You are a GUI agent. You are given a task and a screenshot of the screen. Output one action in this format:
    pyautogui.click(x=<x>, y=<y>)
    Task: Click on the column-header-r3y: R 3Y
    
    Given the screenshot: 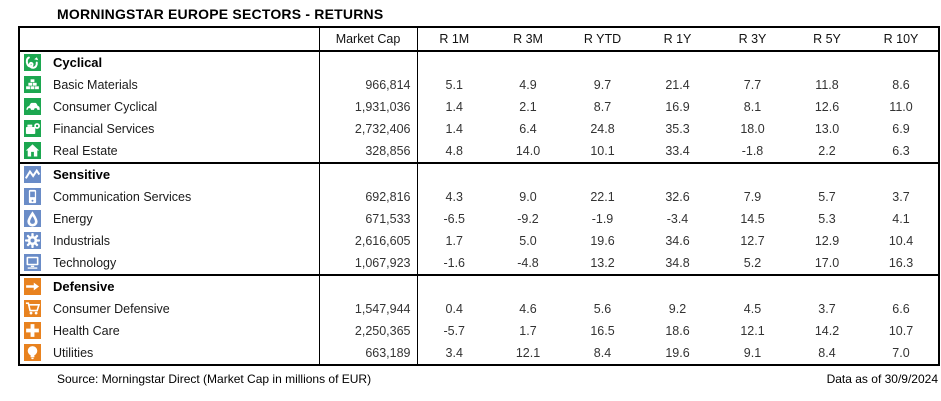 What is the action you would take?
    pyautogui.click(x=752, y=39)
    